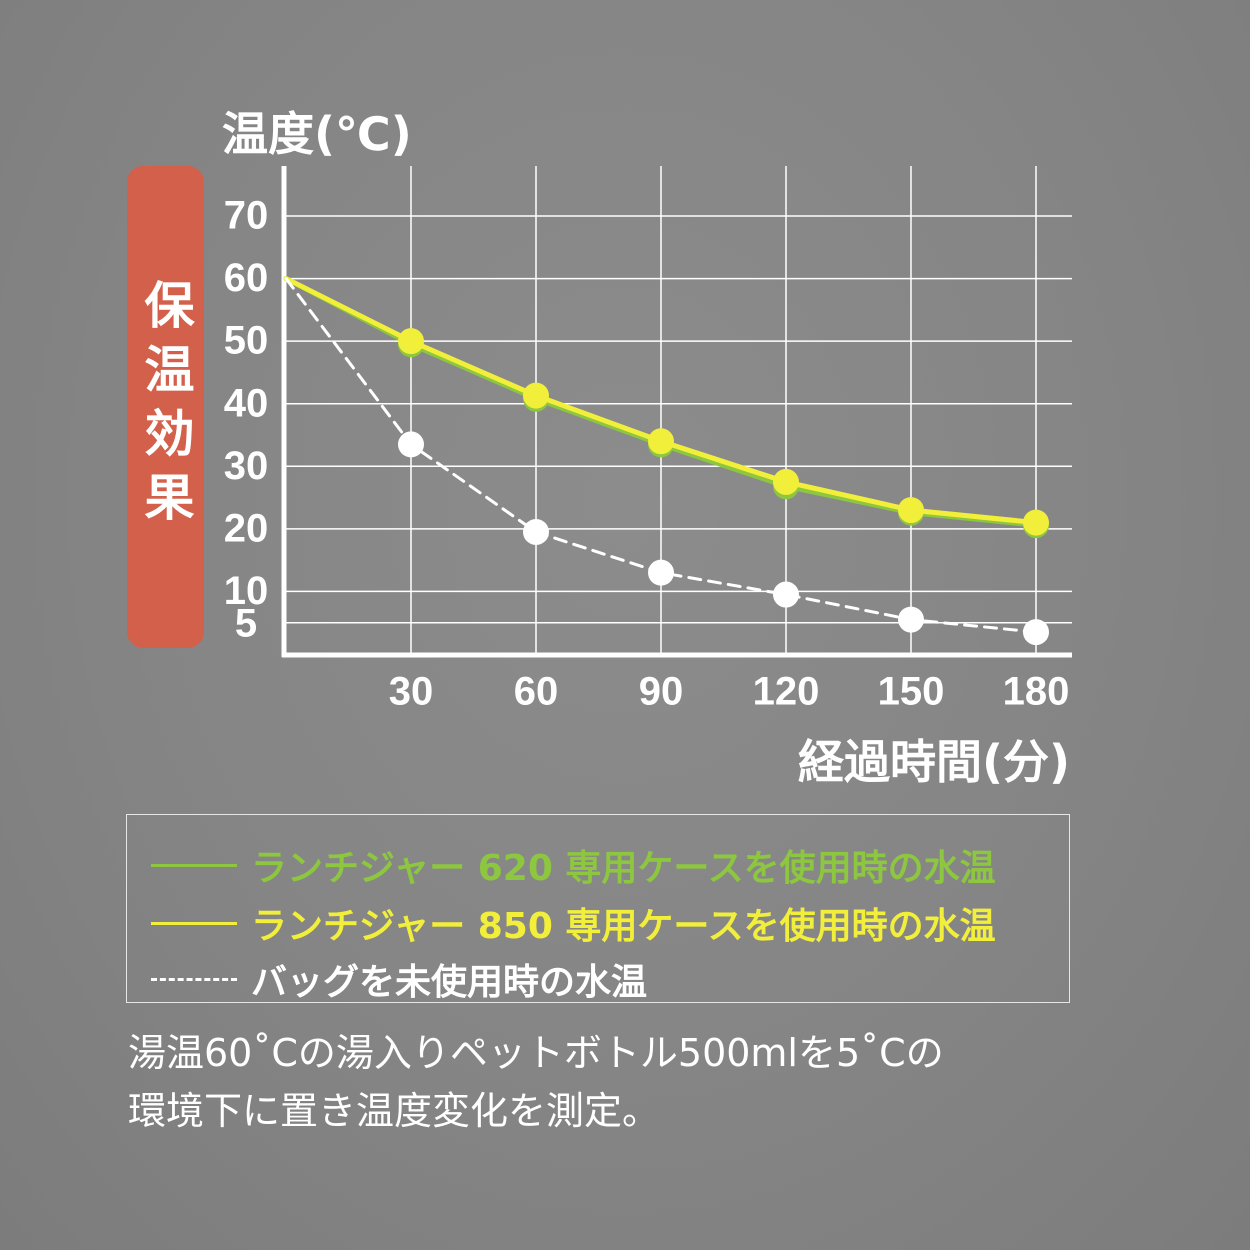  Describe the element at coordinates (623, 926) in the screenshot. I see `legend-label-850: ランチジャー 850 専用ケースを使用時の水温` at that location.